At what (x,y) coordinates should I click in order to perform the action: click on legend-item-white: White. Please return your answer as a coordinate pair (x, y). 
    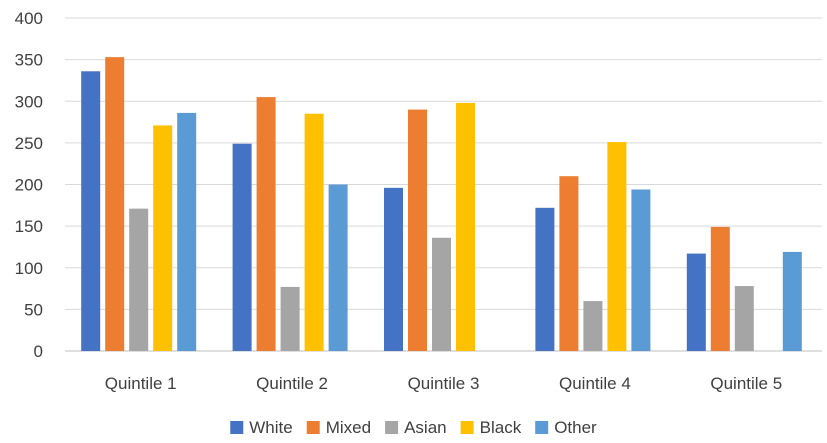
    Looking at the image, I should click on (261, 427).